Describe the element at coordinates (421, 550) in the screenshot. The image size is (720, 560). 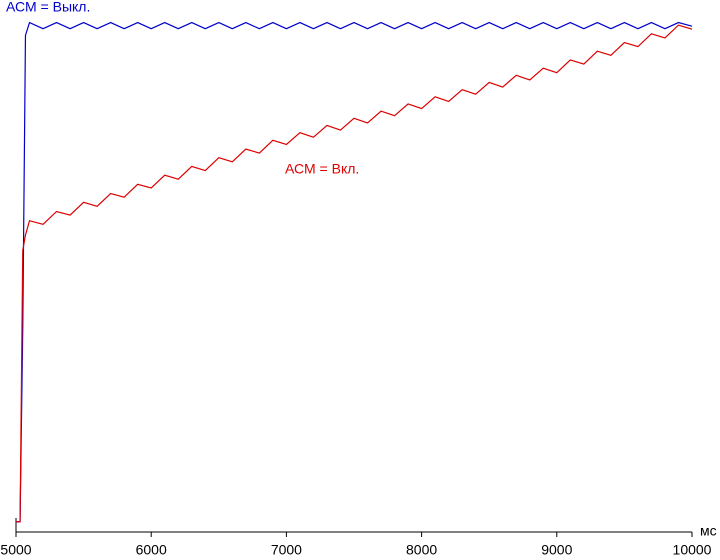
I see `x-tick-label: 8000` at that location.